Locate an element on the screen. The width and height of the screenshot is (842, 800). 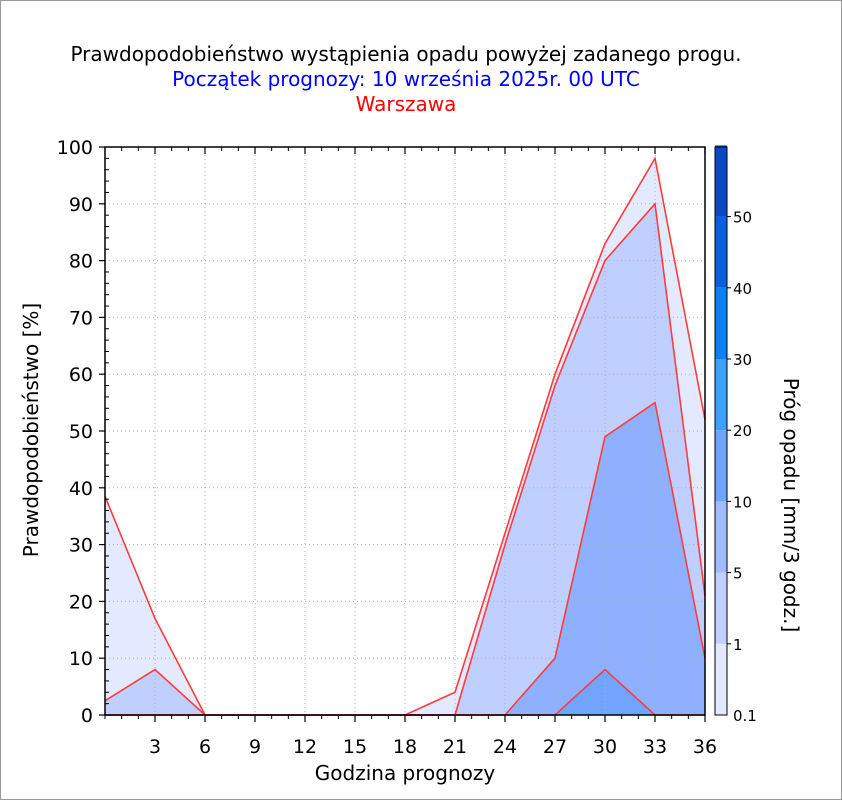
colorbar-border is located at coordinates (721, 431).